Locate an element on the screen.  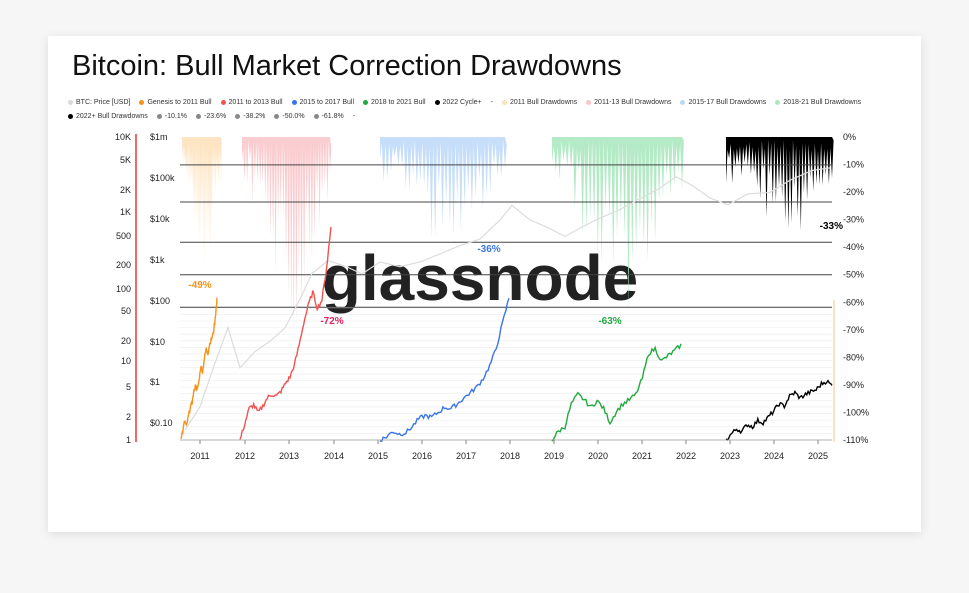
legend-item: 2022+ Bull Drawdowns is located at coordinates (108, 117).